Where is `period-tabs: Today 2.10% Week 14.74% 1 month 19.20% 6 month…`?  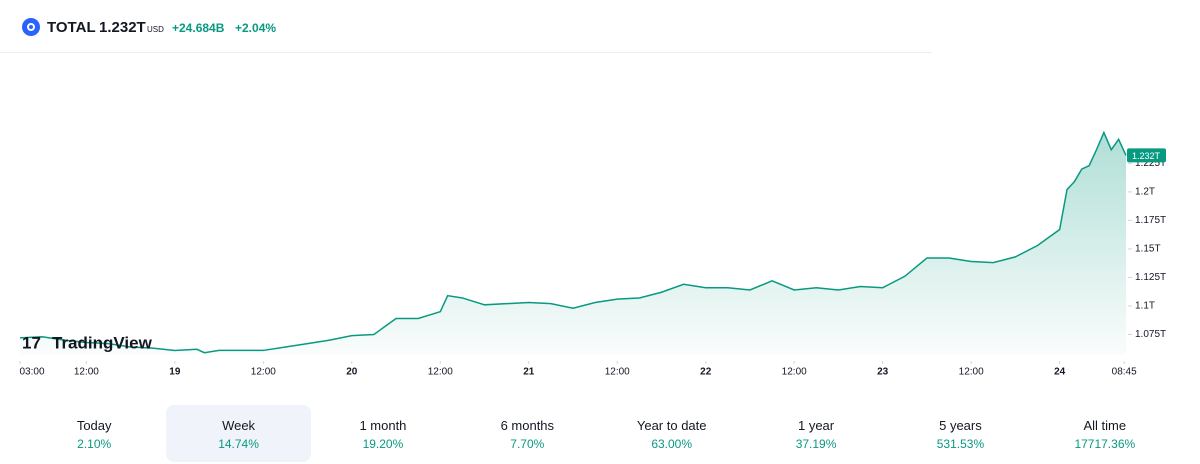 period-tabs: Today 2.10% Week 14.74% 1 month 19.20% 6 month… is located at coordinates (599, 433).